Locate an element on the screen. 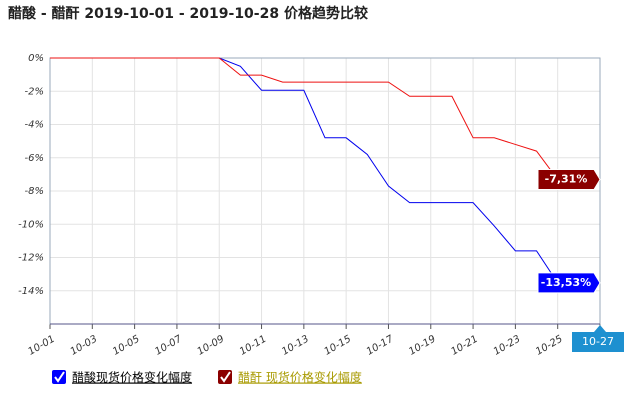 Image resolution: width=640 pixels, height=400 pixels. legend-item: 醋酐 现货价格变化幅度 is located at coordinates (290, 377).